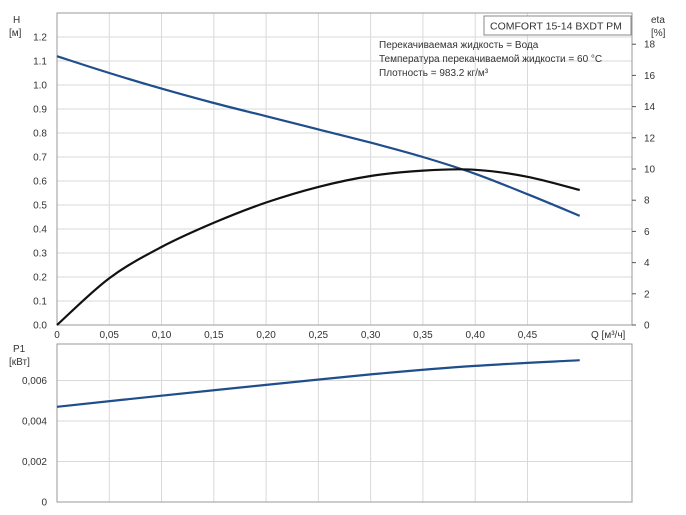 The height and width of the screenshot is (515, 686). What do you see at coordinates (459, 45) in the screenshot?
I see `annotation-liquid: Перекачиваемая жидкость = Вода` at bounding box center [459, 45].